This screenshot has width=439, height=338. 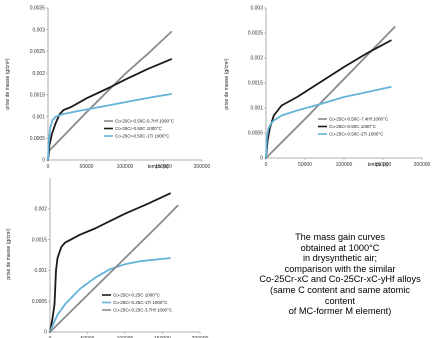 What do you see at coordinates (340, 258) in the screenshot?
I see `caption-line: in drysynthetic air;` at bounding box center [340, 258].